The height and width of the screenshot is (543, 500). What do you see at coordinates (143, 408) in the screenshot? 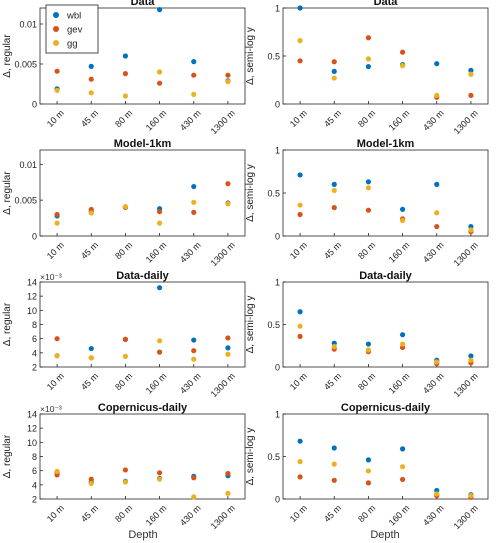
I see `chart-title: Copernicus-daily` at bounding box center [143, 408].